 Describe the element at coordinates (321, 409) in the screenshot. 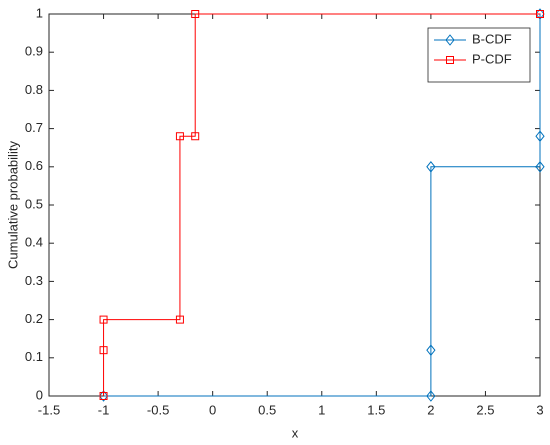

I see `x-tick-label: 1` at that location.